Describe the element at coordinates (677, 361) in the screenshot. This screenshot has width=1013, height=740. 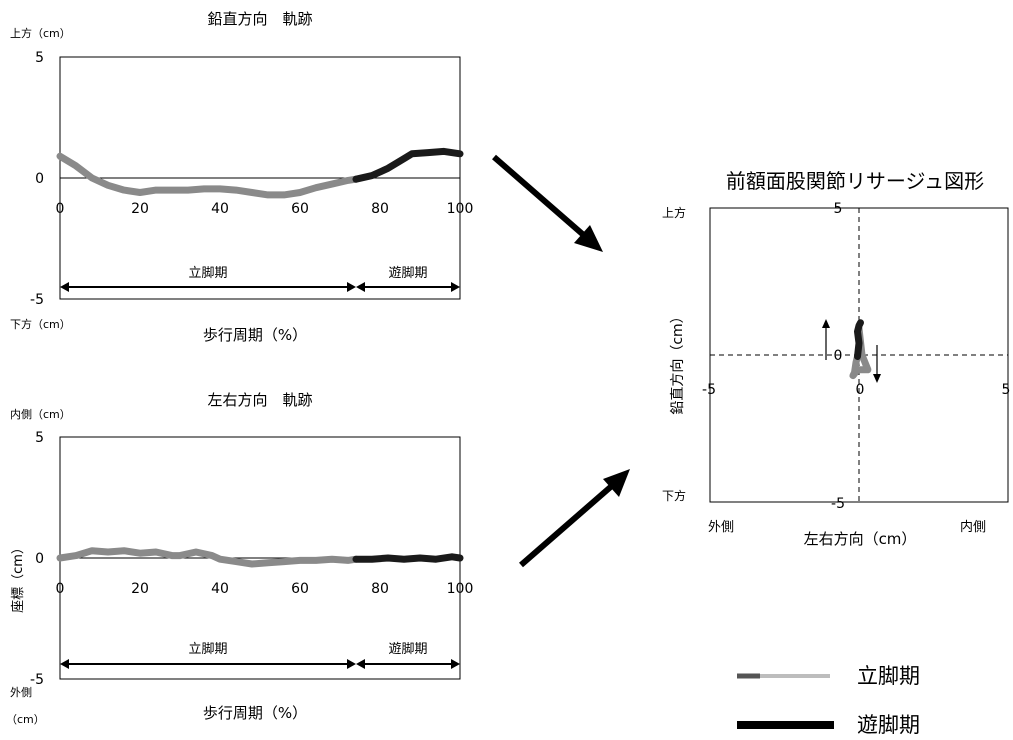
I see `chart3-ylabel: 鉛直方向（cm）` at that location.